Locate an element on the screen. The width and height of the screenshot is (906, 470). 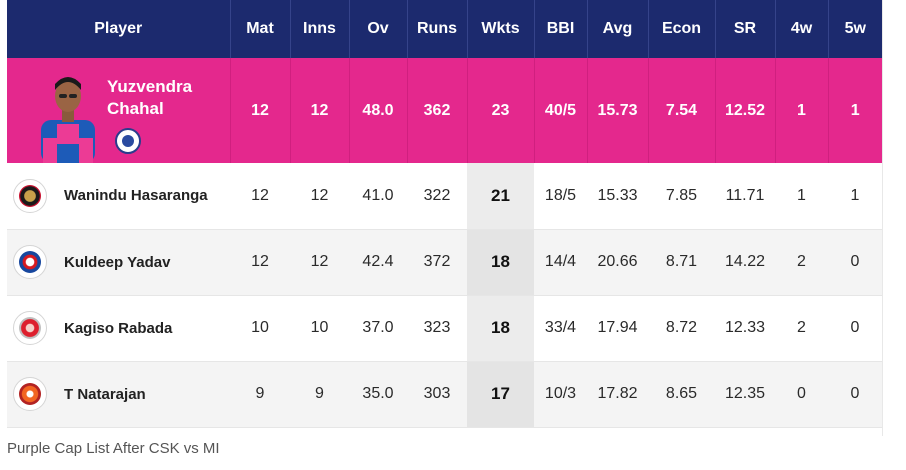
table-scroll-edge is located at coordinates (882, 218).